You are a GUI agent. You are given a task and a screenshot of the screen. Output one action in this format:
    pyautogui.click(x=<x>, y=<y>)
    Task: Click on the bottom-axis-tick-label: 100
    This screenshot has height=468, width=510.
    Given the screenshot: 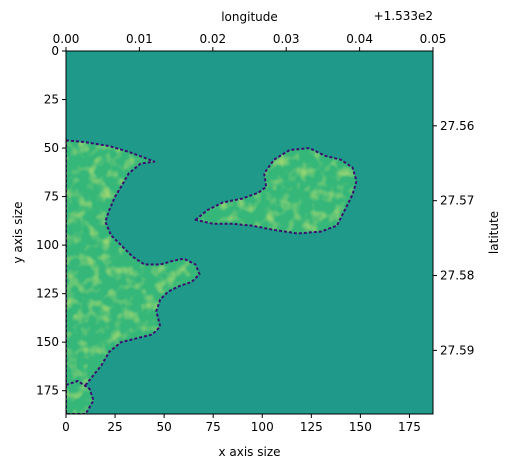 What is the action you would take?
    pyautogui.click(x=262, y=427)
    